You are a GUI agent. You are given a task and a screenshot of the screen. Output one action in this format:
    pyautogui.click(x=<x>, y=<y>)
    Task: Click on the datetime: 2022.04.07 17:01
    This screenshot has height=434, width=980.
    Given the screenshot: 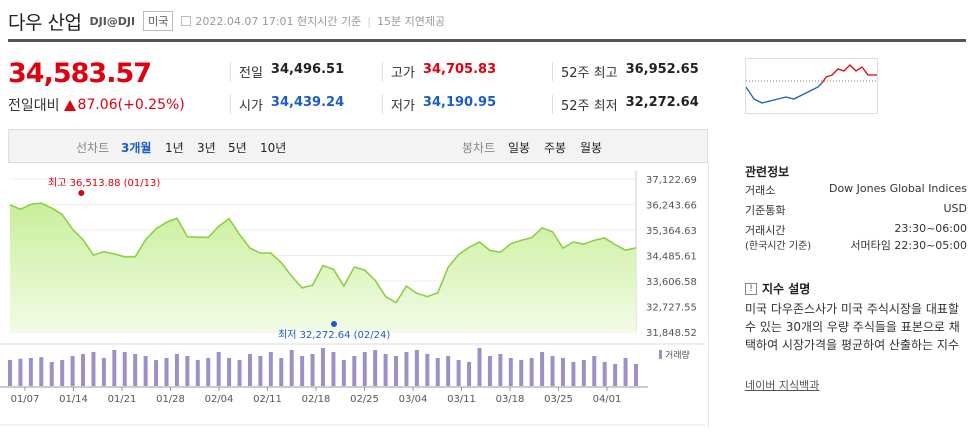 What is the action you would take?
    pyautogui.click(x=244, y=21)
    